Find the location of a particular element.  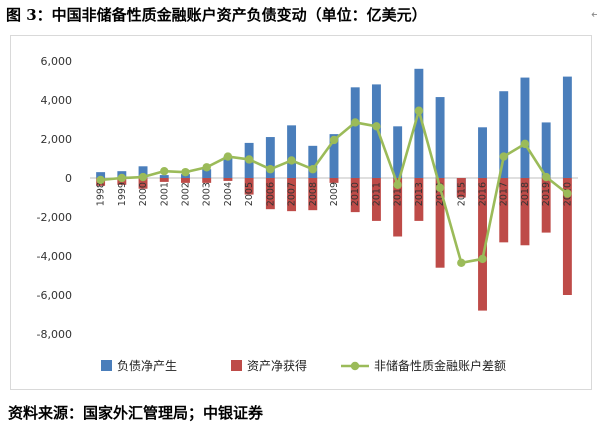

legend-swatch-assets is located at coordinates (236, 365).